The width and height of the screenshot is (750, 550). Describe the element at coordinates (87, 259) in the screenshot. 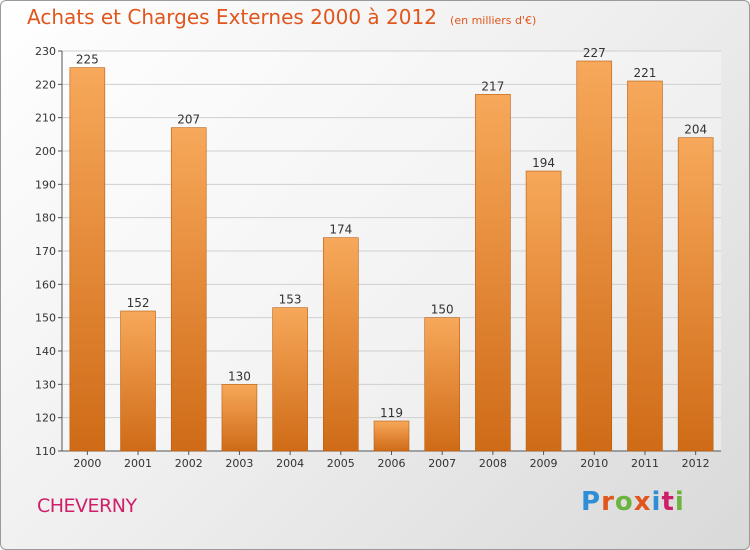

I see `bar-2000` at that location.